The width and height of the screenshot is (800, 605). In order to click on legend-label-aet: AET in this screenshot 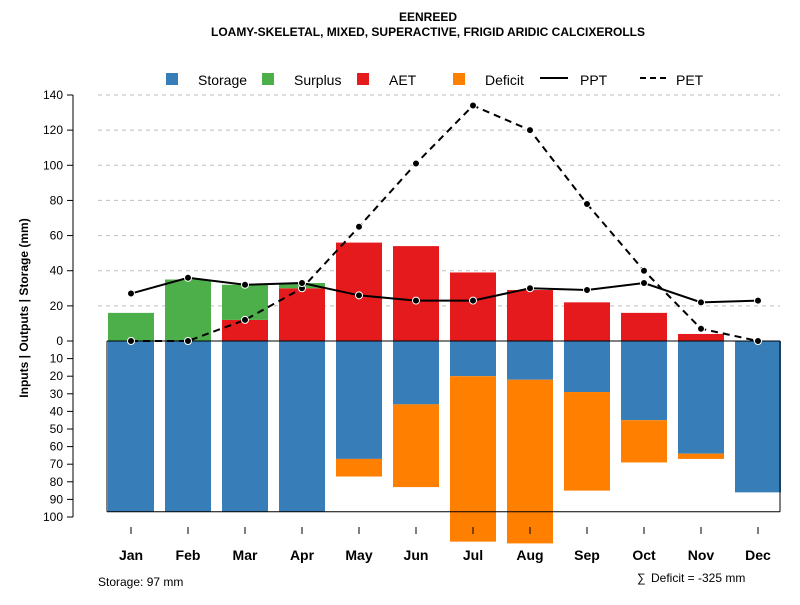, I will do `click(403, 80)`.